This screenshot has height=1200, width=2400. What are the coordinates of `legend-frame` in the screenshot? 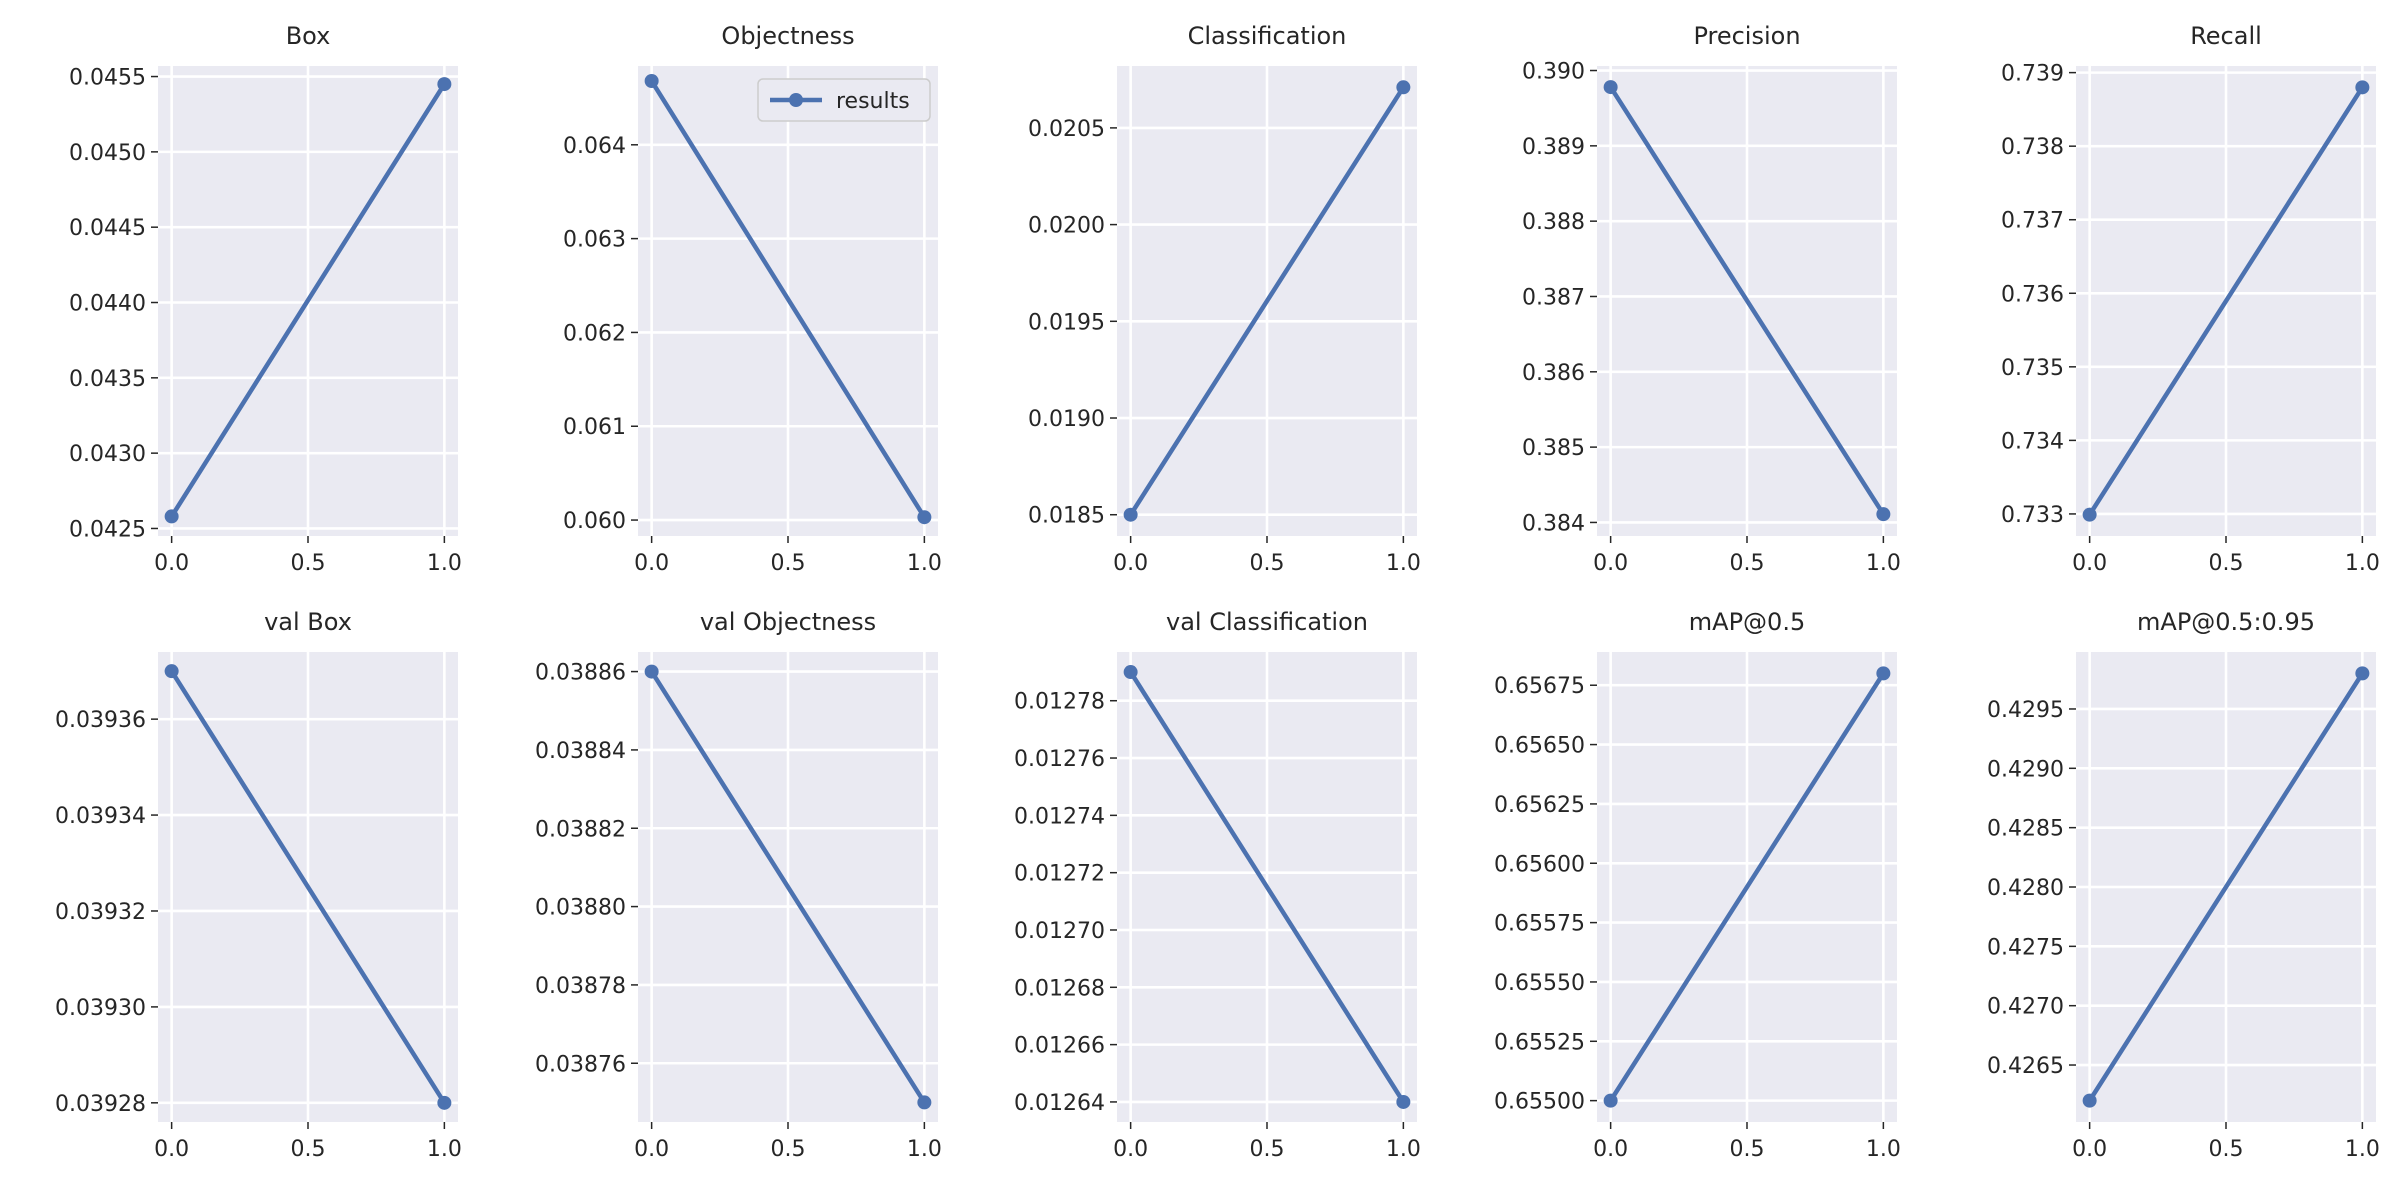 It's located at (844, 100).